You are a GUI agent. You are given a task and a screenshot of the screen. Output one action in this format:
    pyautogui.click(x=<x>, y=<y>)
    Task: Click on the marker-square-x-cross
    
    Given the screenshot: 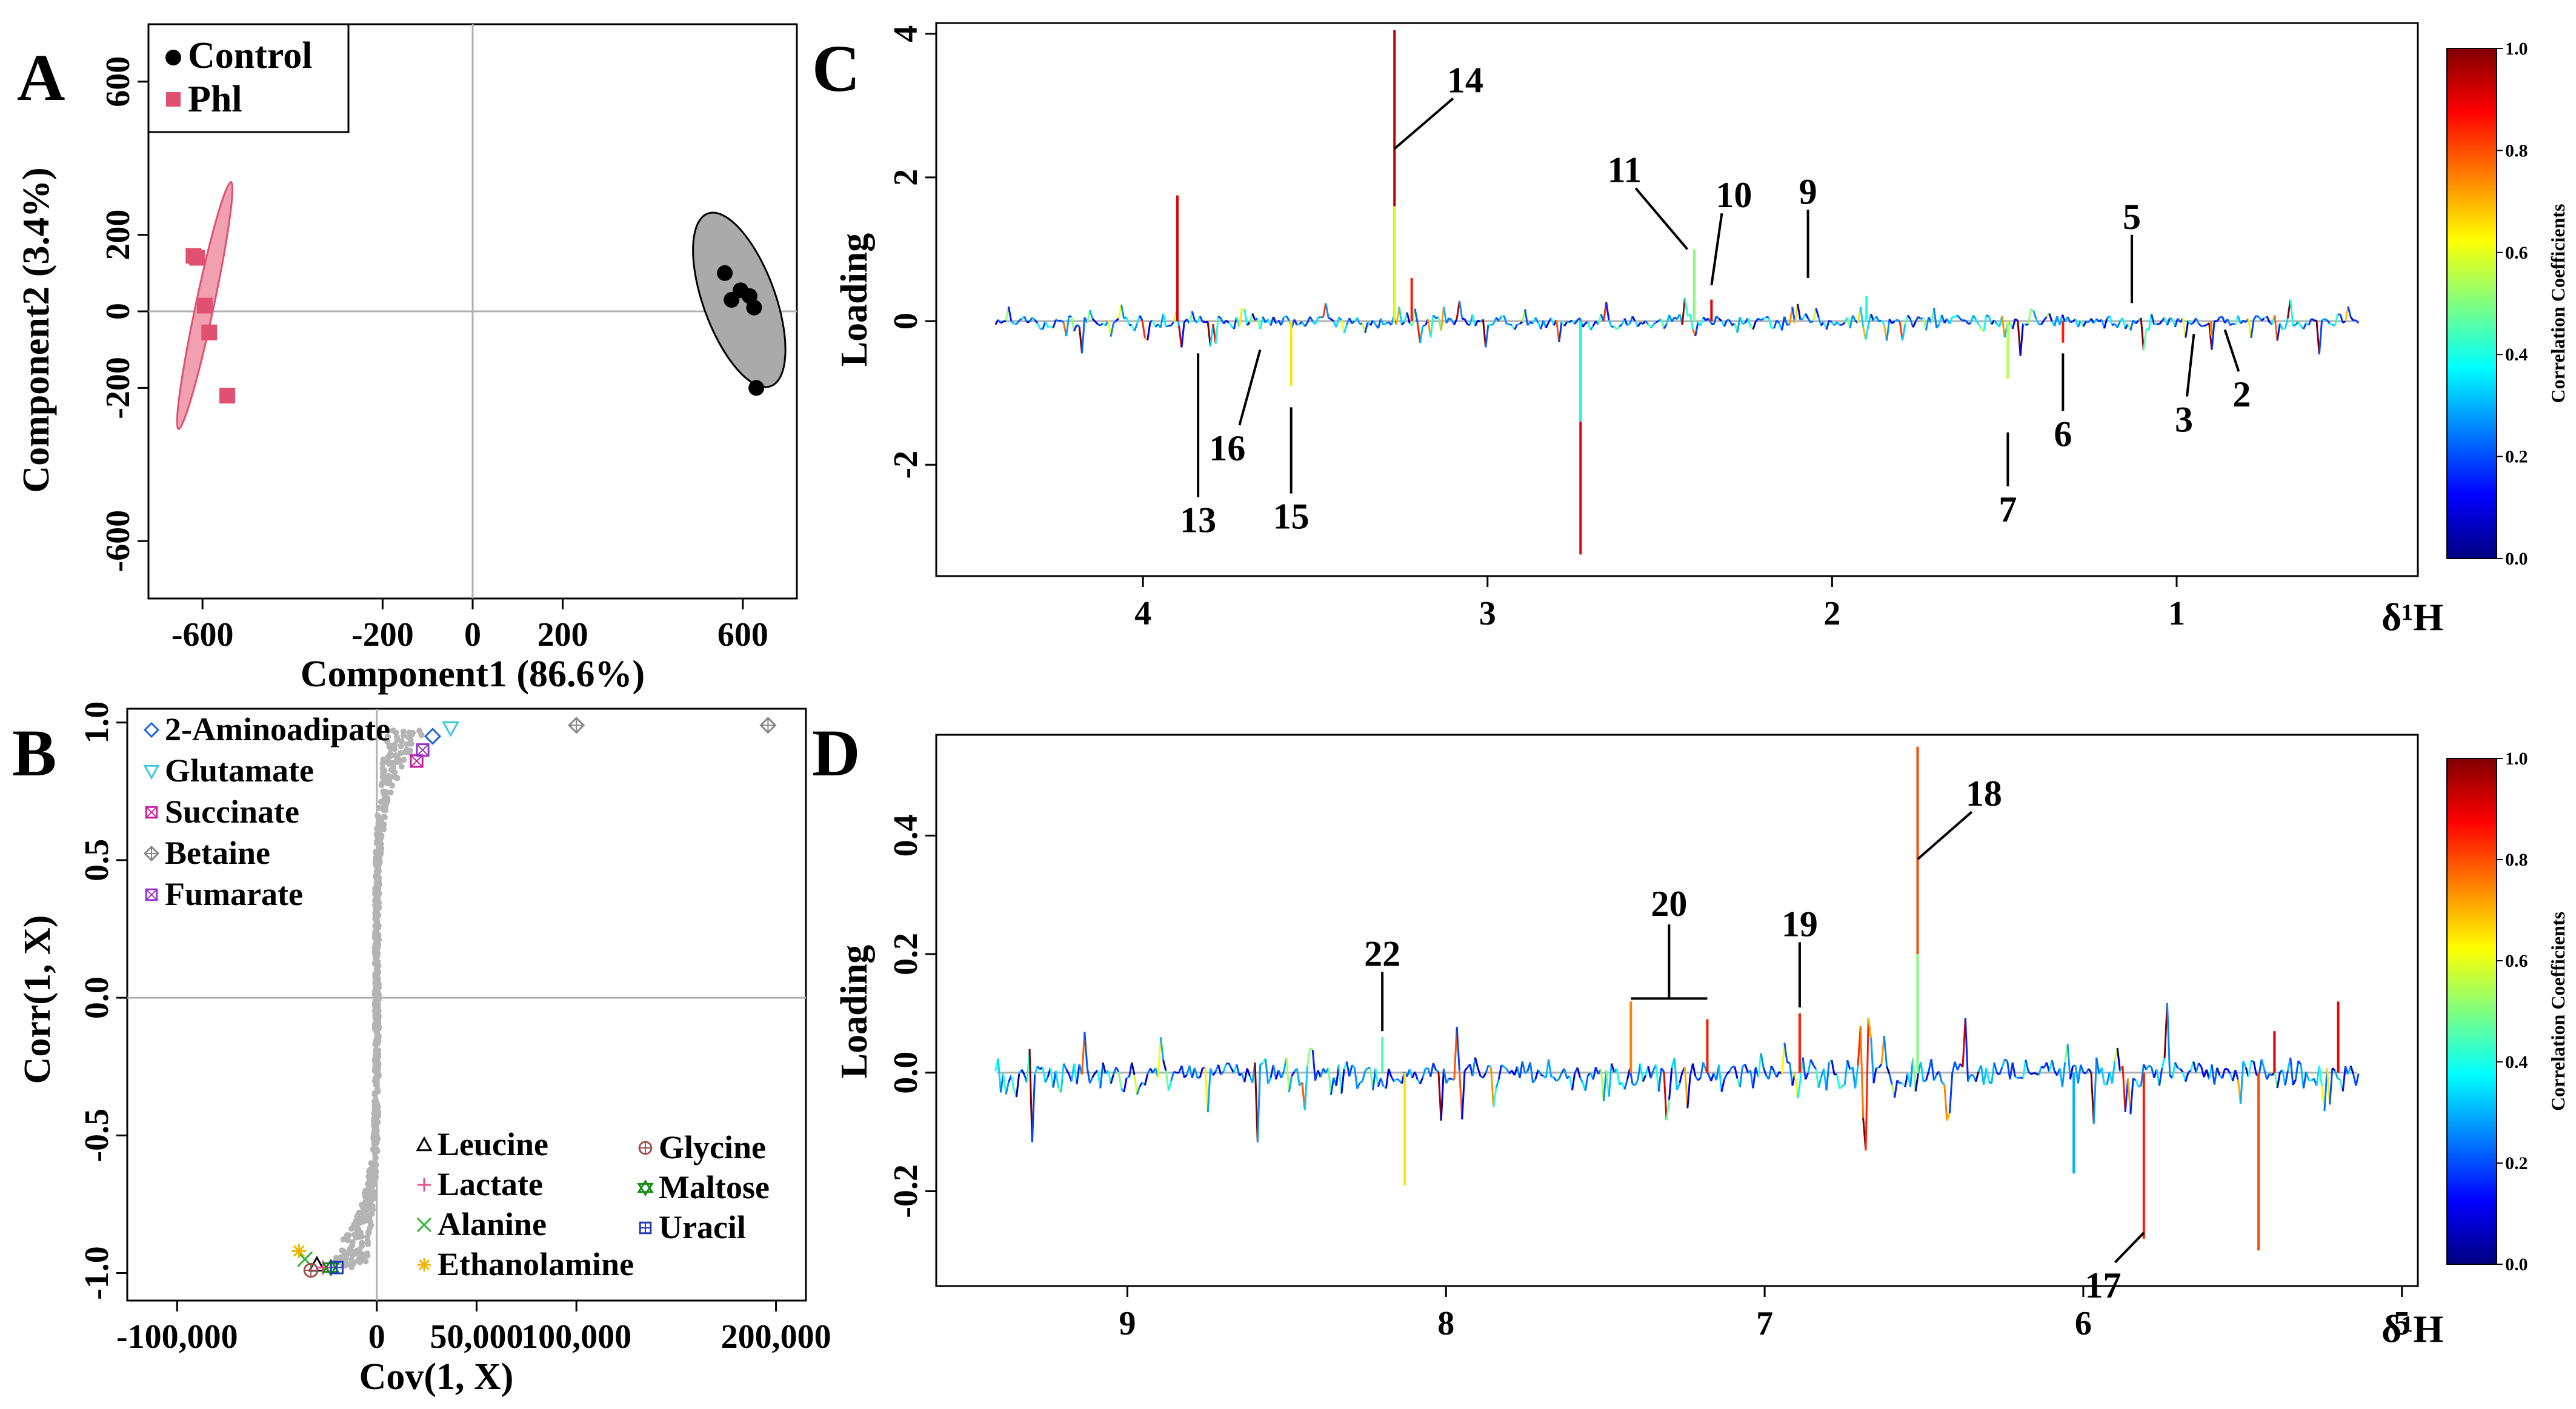 What is the action you would take?
    pyautogui.click(x=151, y=812)
    